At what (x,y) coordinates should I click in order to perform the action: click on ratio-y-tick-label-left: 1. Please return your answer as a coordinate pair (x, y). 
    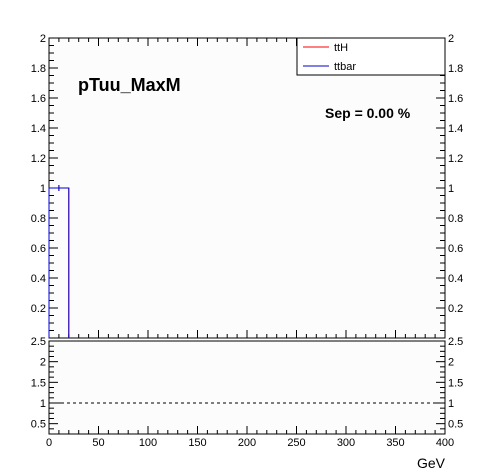
    Looking at the image, I should click on (43, 404).